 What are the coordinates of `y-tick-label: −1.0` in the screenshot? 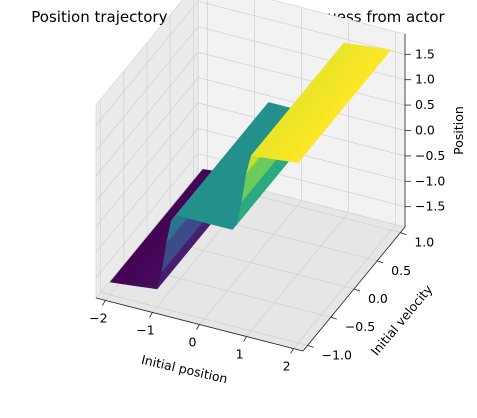 It's located at (337, 354).